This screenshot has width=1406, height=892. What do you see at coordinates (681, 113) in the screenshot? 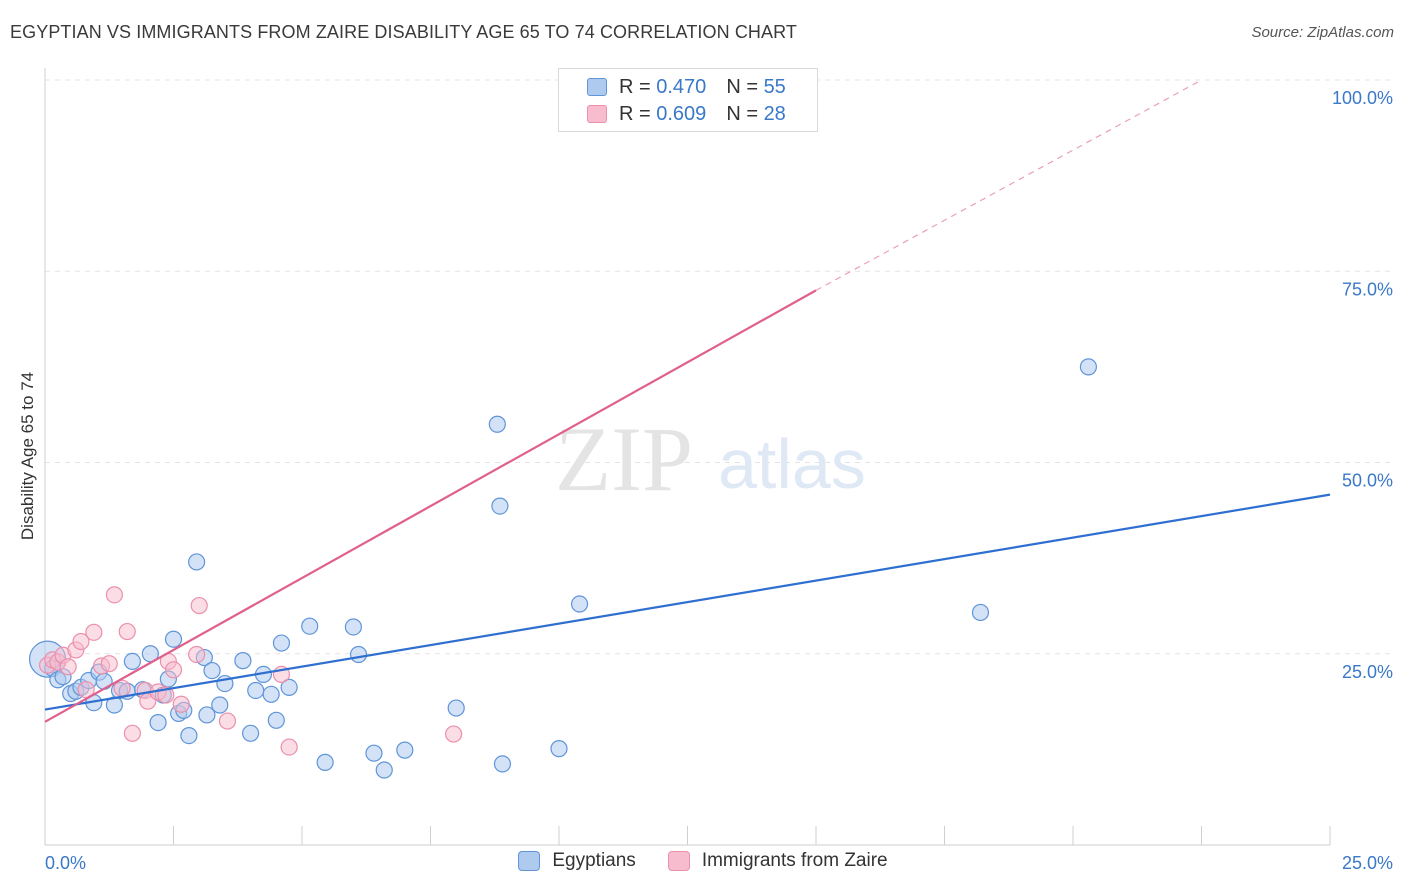
I see `r-value: 0.609` at bounding box center [681, 113].